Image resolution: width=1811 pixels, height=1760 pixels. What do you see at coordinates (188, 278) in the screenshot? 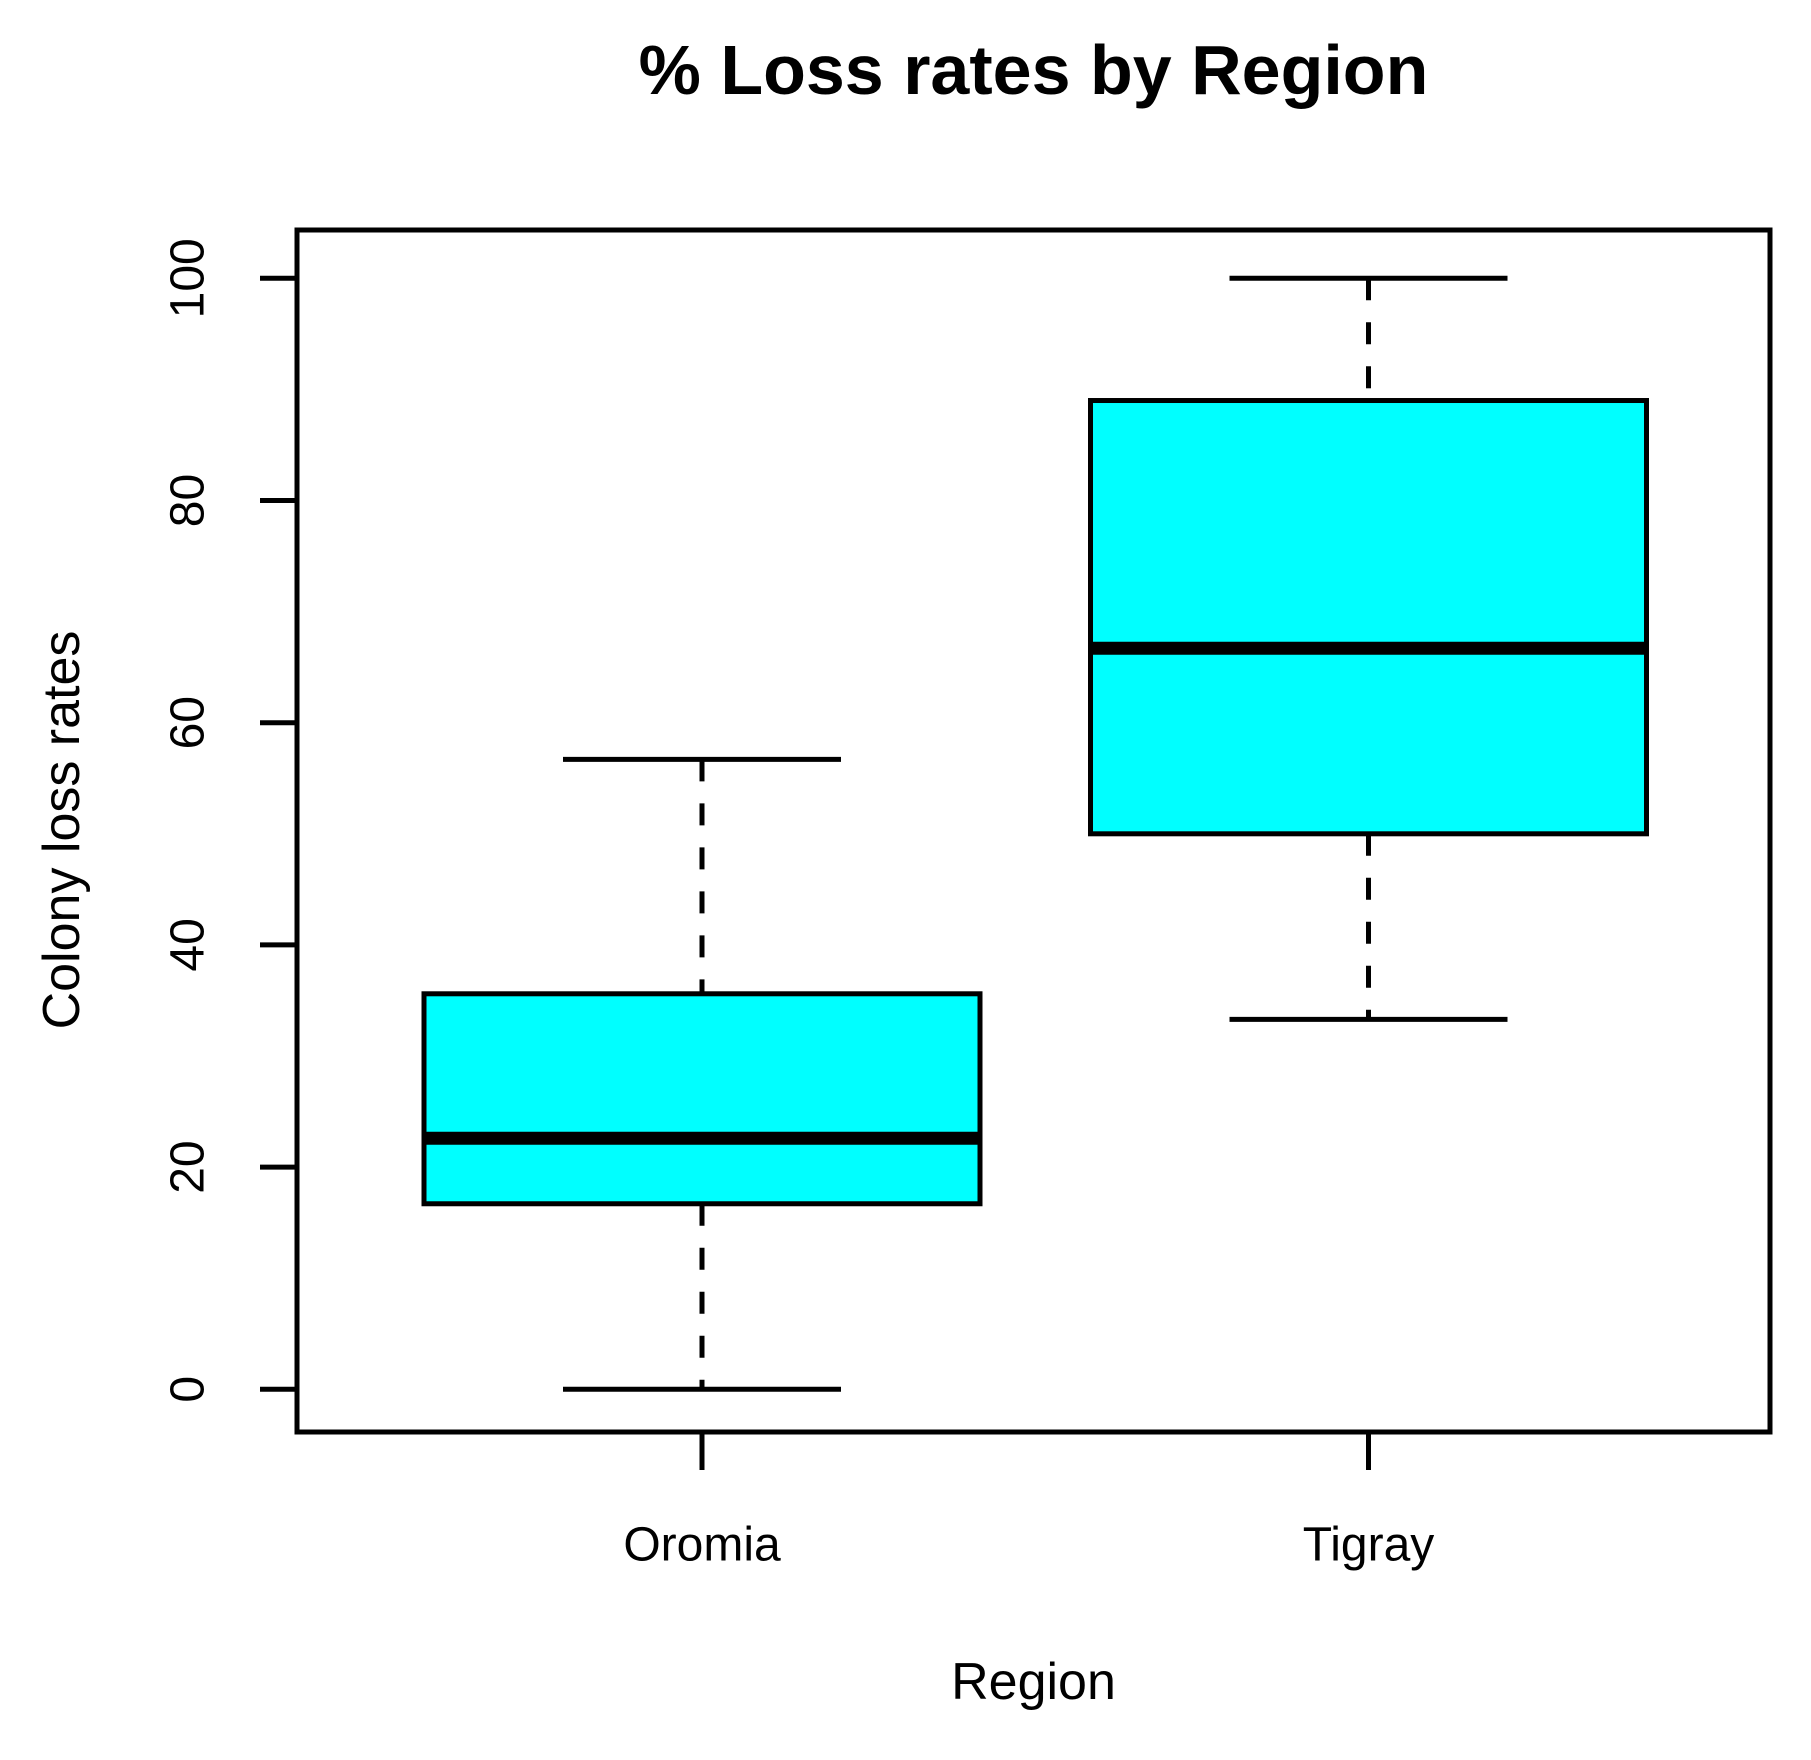
I see `y-tick-label-100: 100` at bounding box center [188, 278].